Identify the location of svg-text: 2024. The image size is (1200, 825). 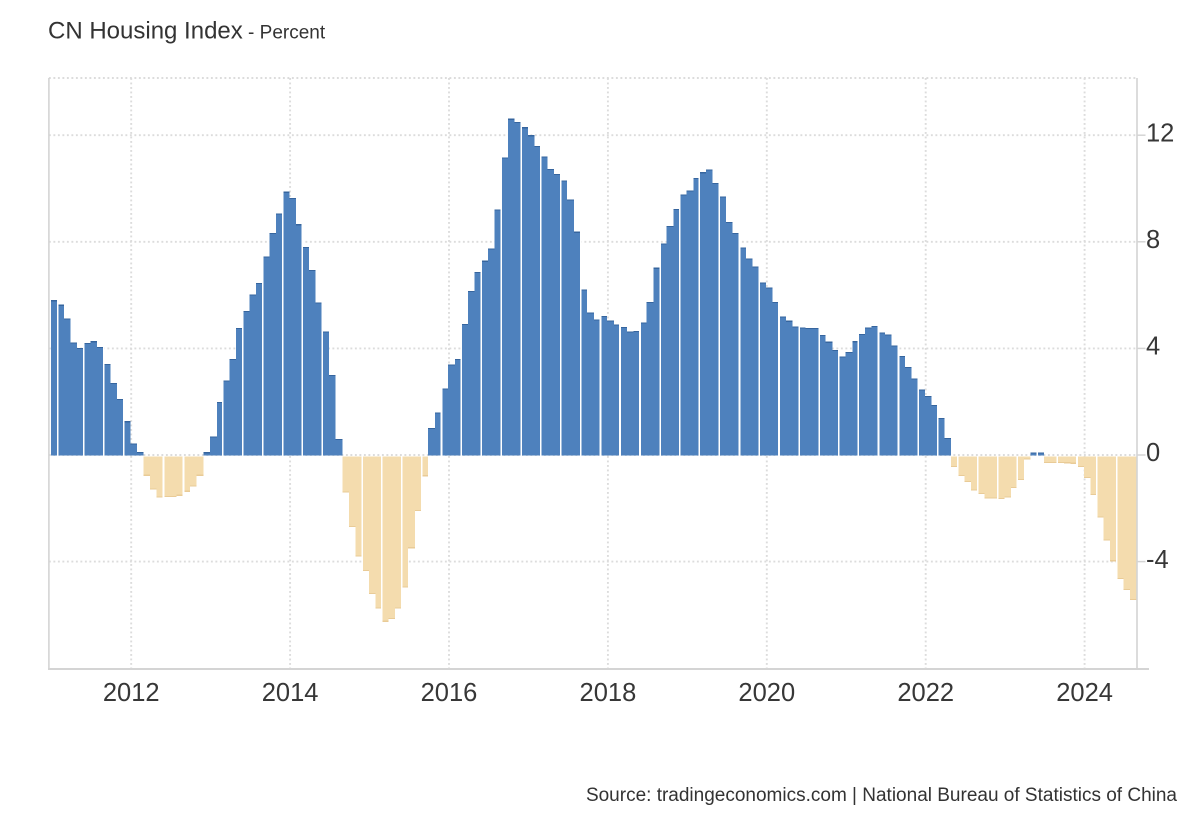
(1084, 693).